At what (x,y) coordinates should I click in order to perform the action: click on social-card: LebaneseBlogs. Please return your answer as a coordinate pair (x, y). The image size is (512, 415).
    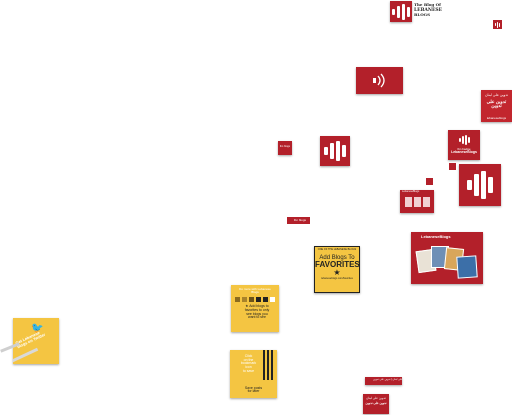
    Looking at the image, I should click on (447, 258).